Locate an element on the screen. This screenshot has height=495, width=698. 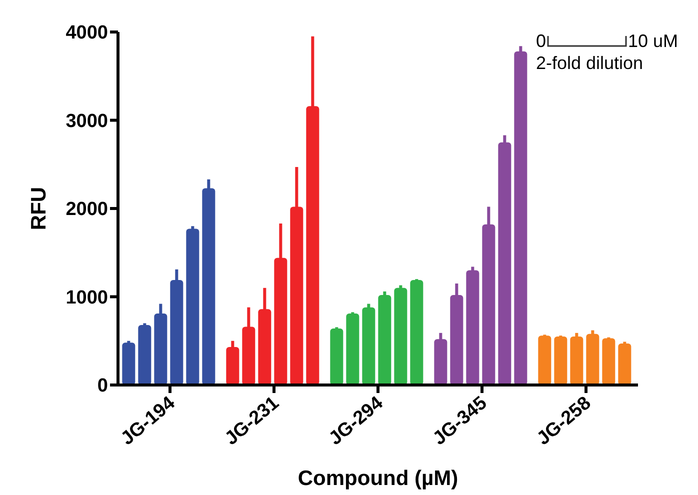
annotation: 10 uM is located at coordinates (653, 41).